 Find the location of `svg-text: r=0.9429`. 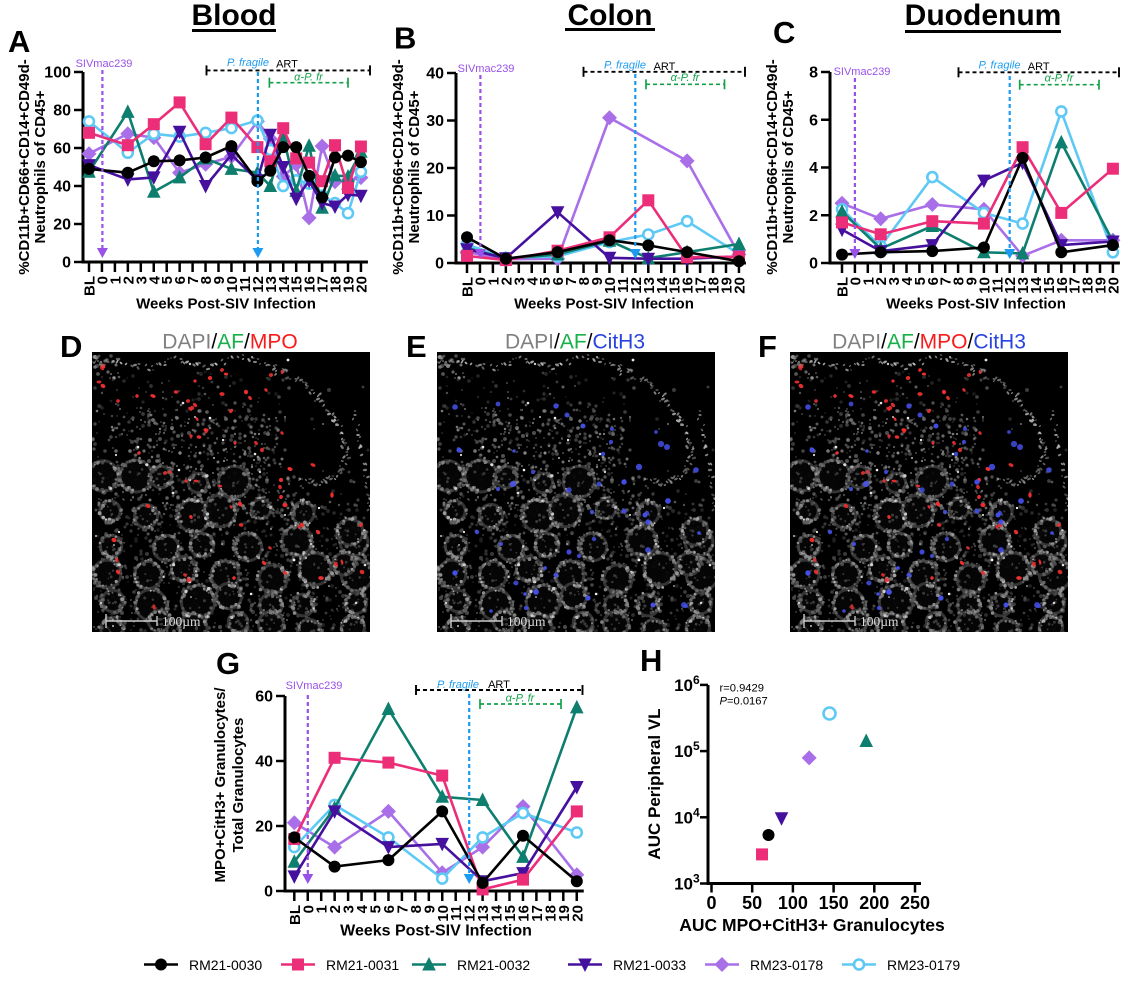

svg-text: r=0.9429 is located at coordinates (742, 689).